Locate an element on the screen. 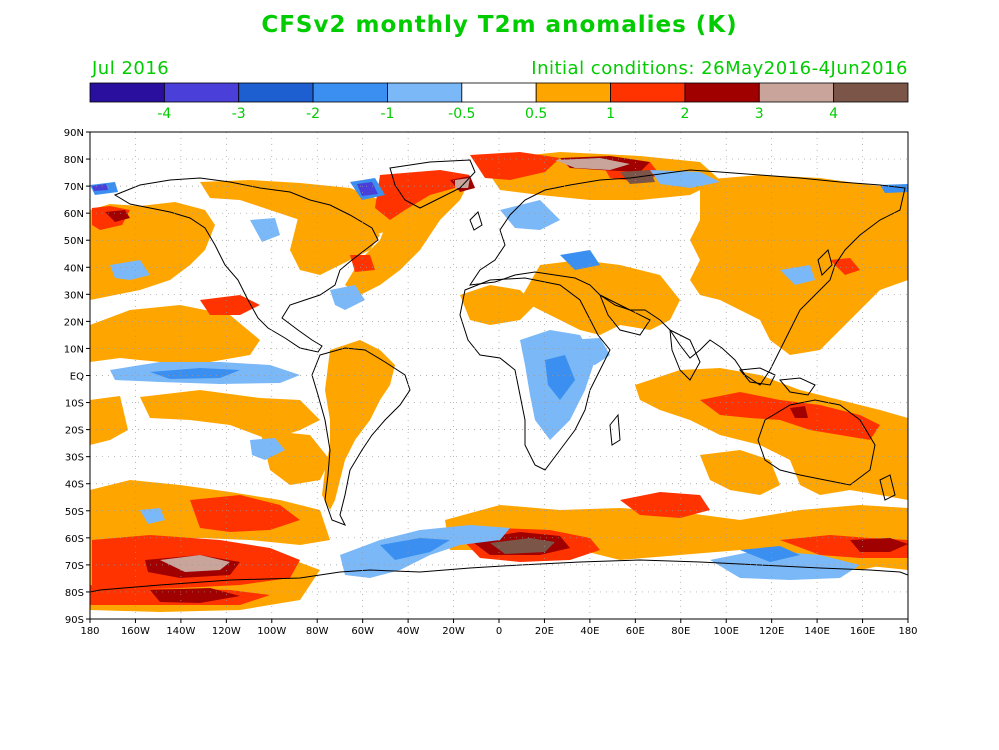  initial-conditions-label: Initial conditions: 26May2016-4Jun2016 is located at coordinates (719, 68).